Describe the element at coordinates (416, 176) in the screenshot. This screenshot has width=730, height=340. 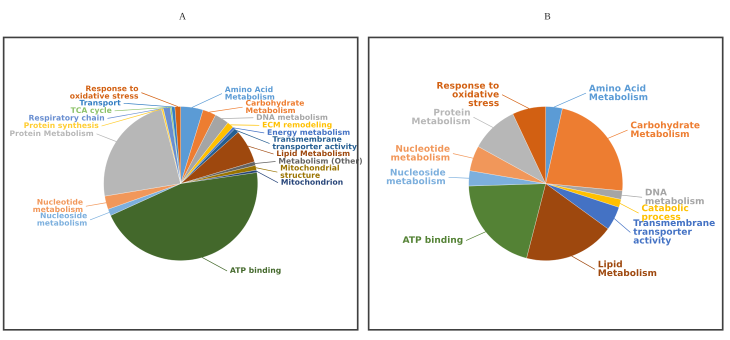
I see `slice-label: Nucleoside metabolism` at that location.